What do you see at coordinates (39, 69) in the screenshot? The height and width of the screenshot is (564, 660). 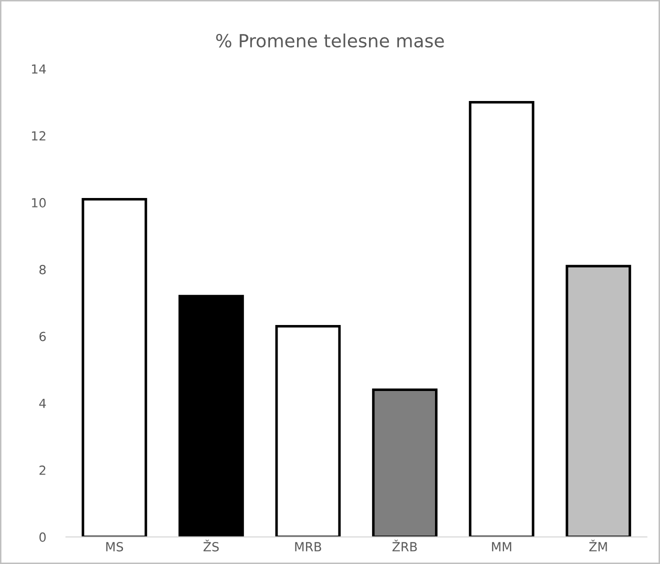 I see `y-tick-label: 14` at bounding box center [39, 69].